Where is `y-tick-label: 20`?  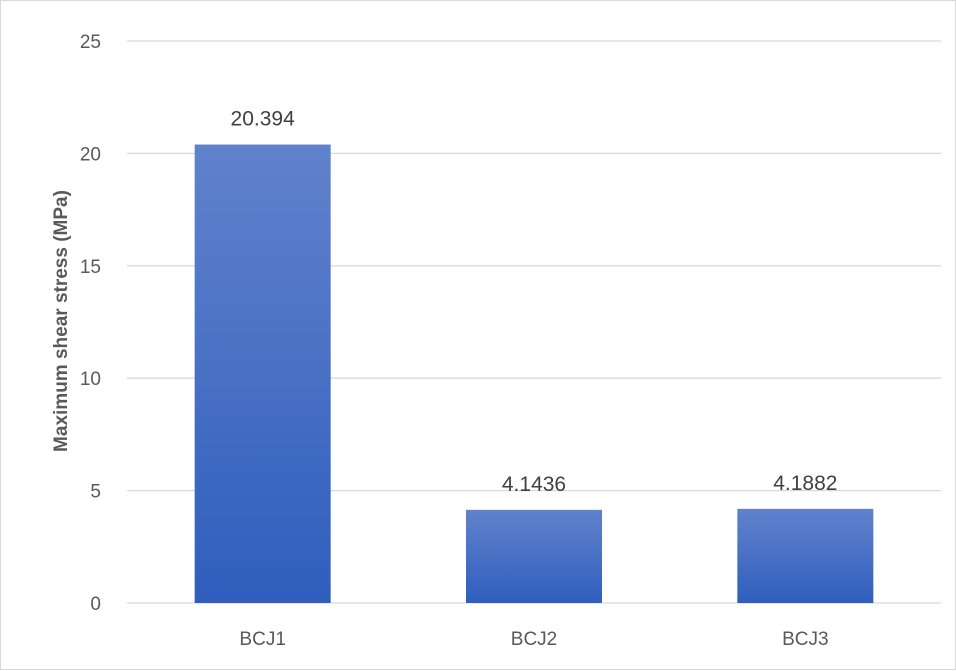 y-tick-label: 20 is located at coordinates (90, 154).